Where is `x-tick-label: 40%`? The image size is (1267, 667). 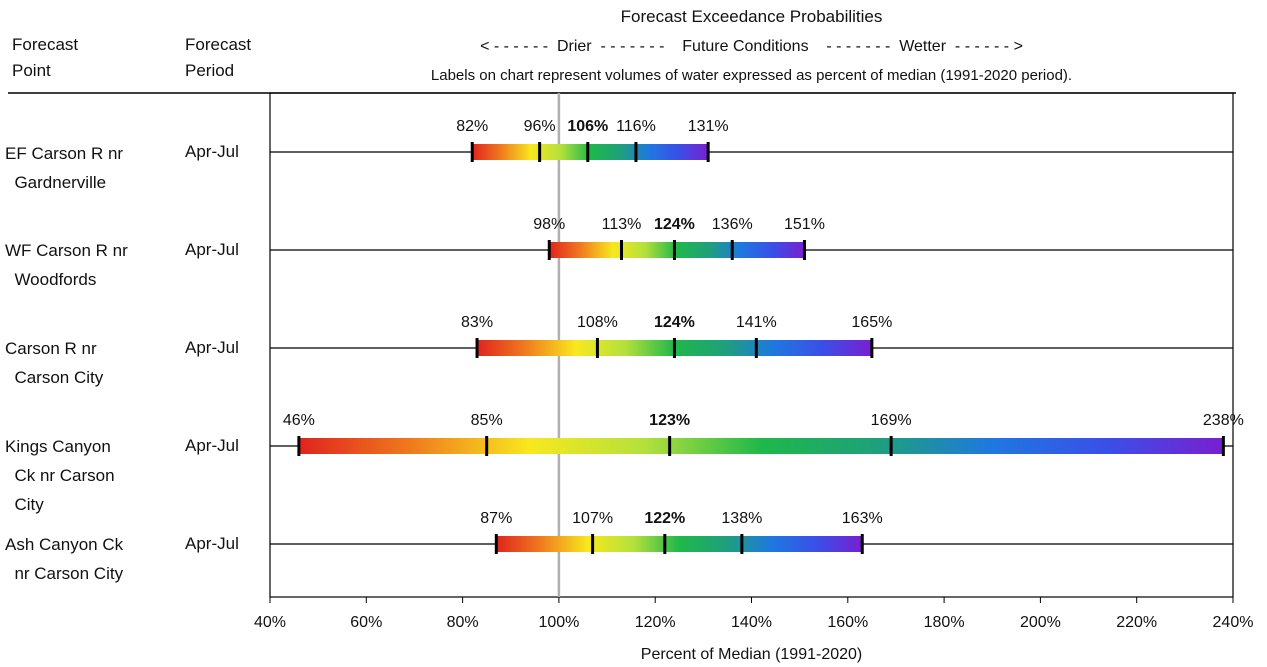
x-tick-label: 40% is located at coordinates (270, 622).